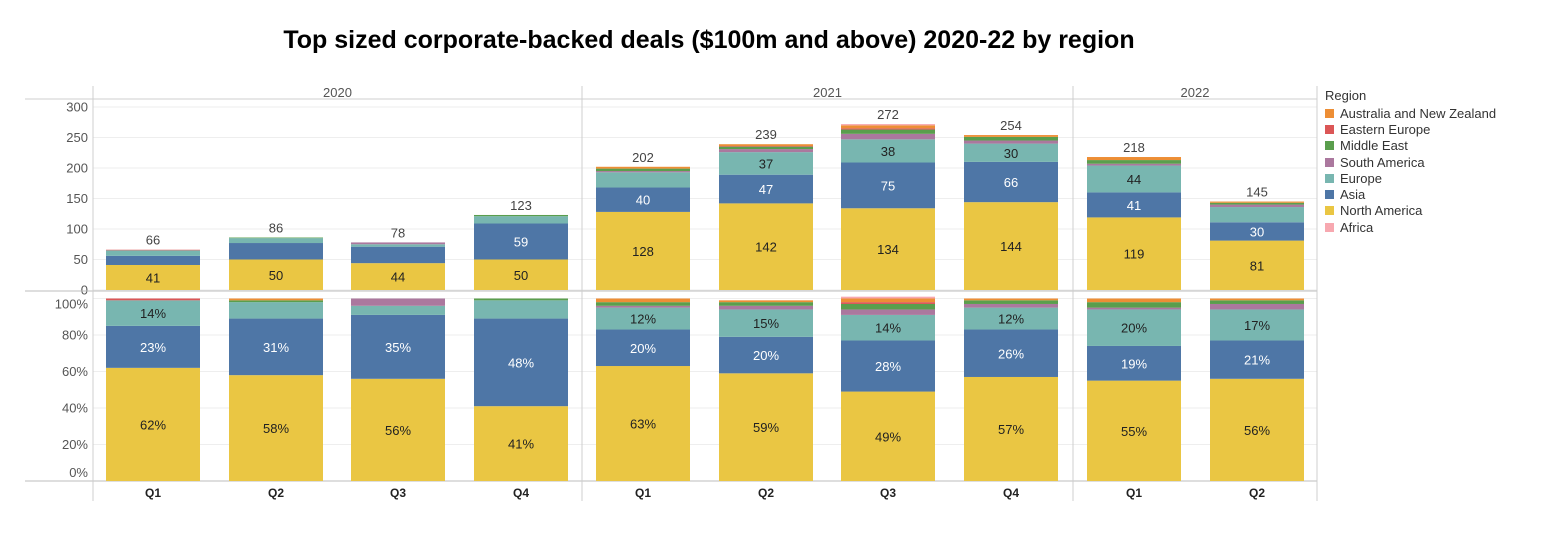 Image resolution: width=1555 pixels, height=547 pixels. Describe the element at coordinates (1410, 227) in the screenshot. I see `legend-item-africa: Africa` at that location.